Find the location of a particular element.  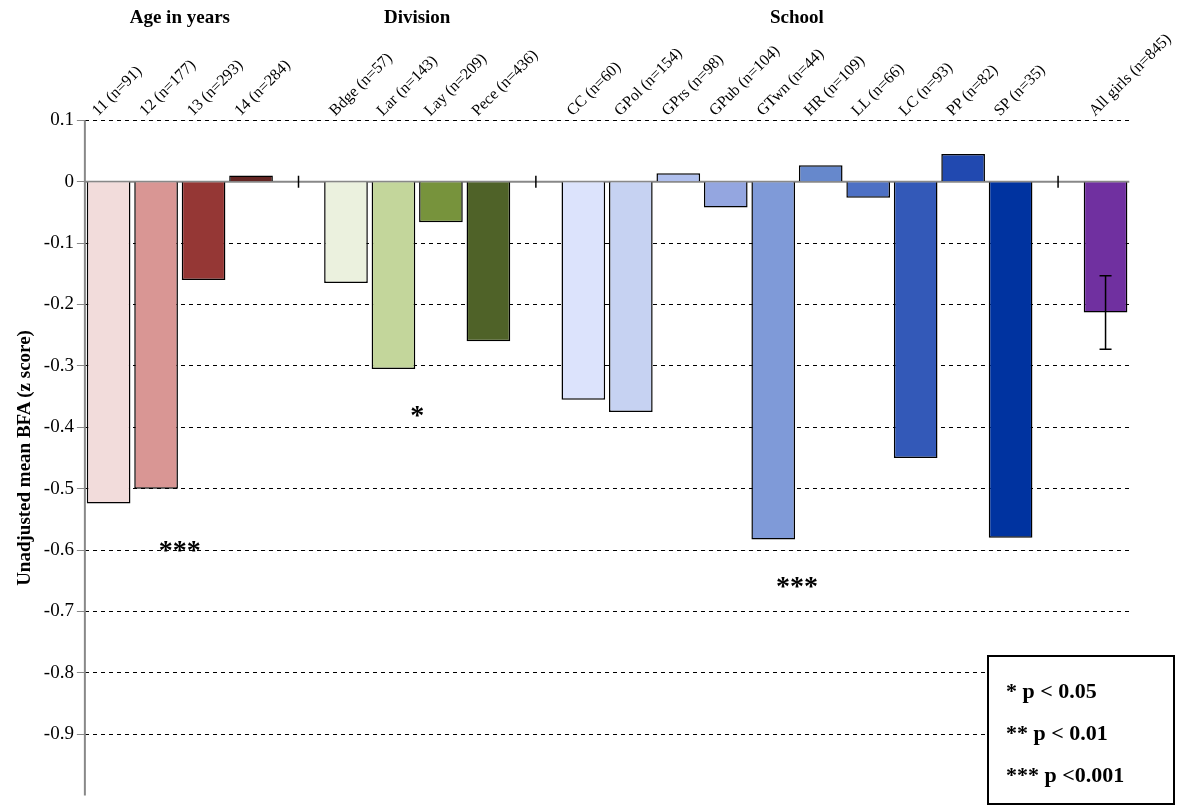

y-tick-label: -0.4 is located at coordinates (59, 426).